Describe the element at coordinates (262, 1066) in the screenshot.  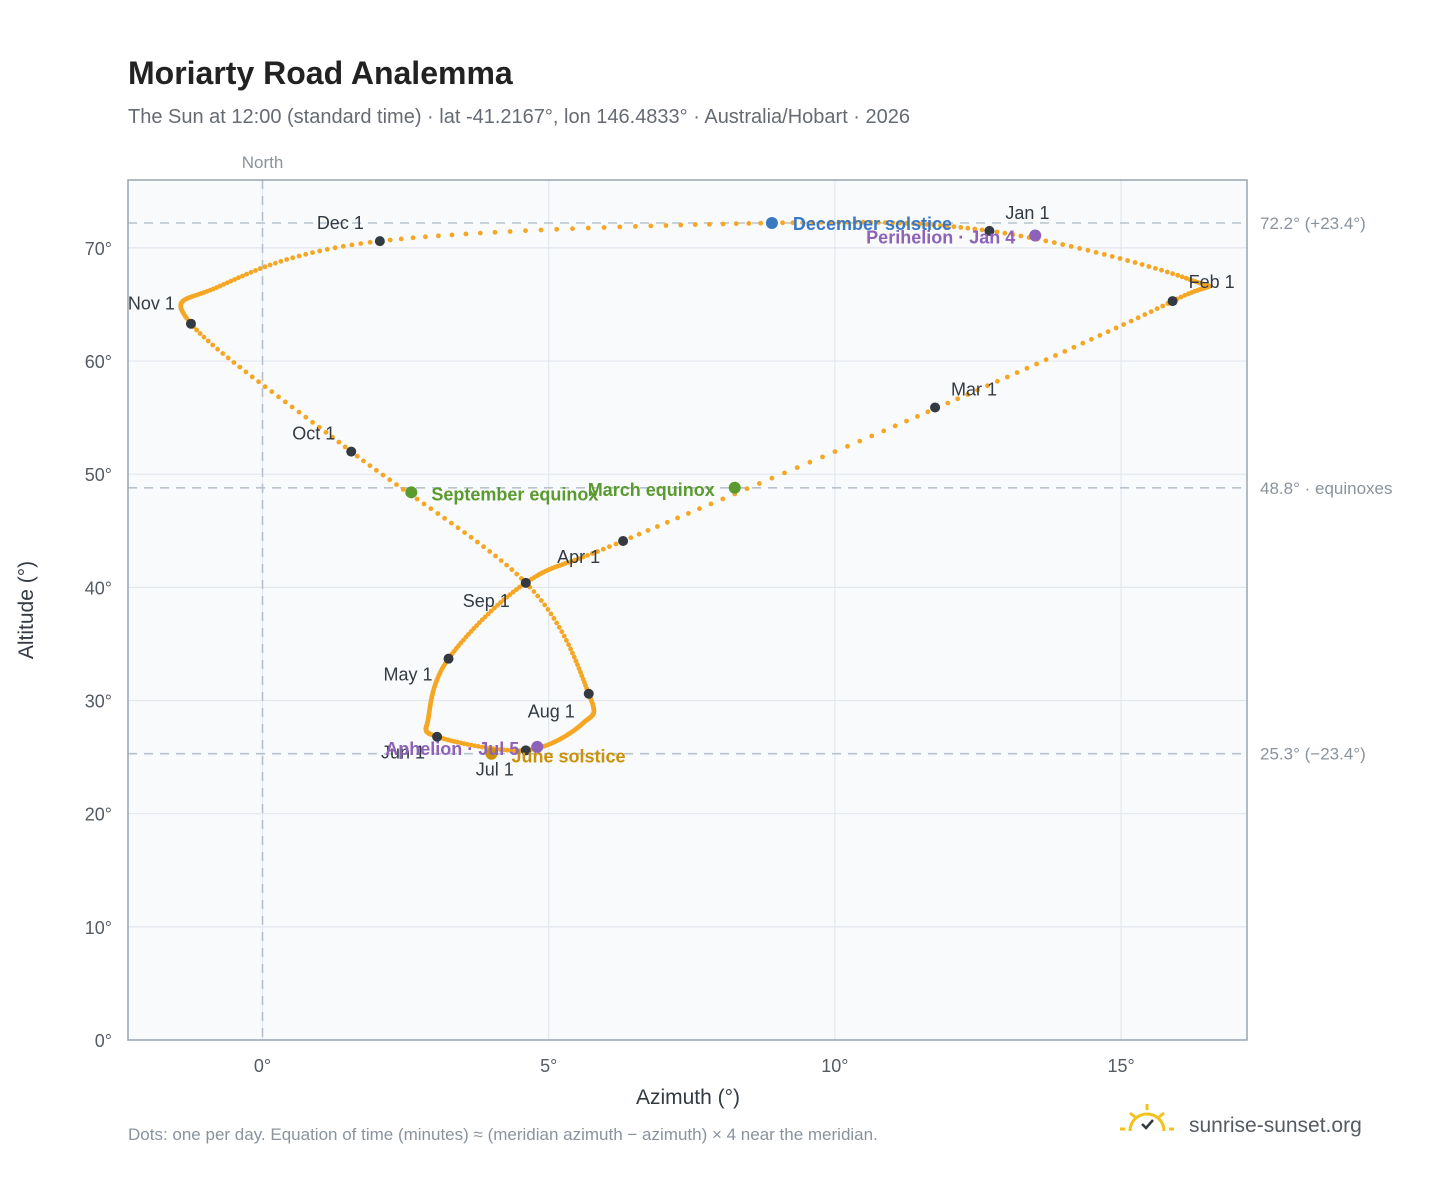
I see `x-tick-label: 0°` at that location.